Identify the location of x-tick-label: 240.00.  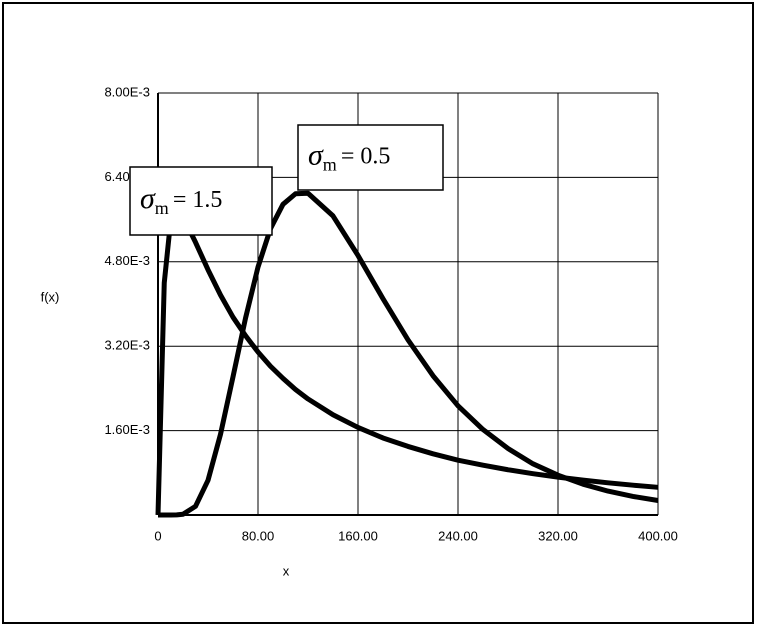
(458, 535).